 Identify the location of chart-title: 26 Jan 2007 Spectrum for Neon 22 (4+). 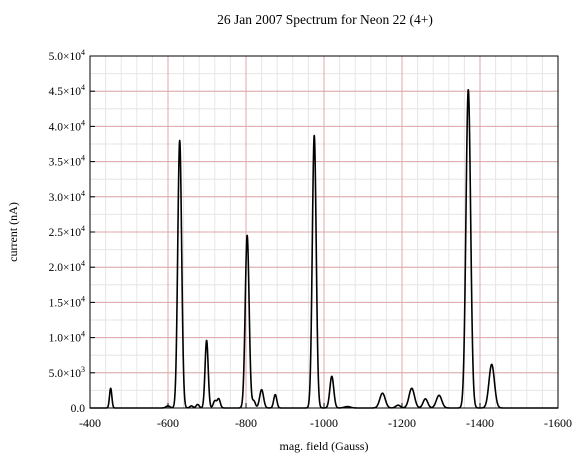
(325, 19).